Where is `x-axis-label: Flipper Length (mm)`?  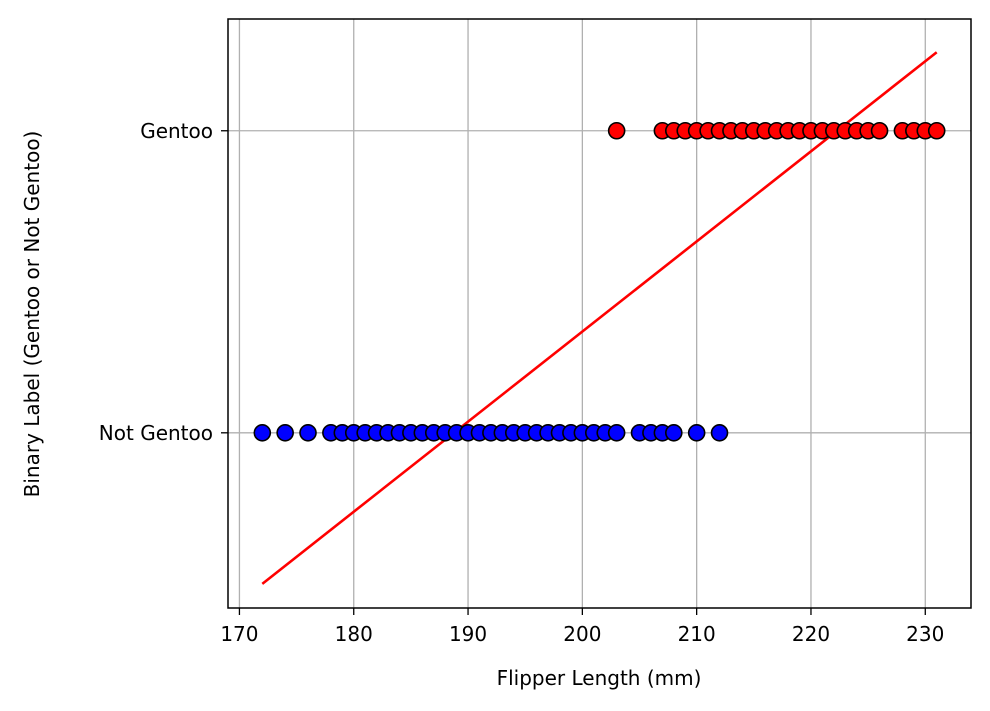
x-axis-label: Flipper Length (mm) is located at coordinates (599, 678).